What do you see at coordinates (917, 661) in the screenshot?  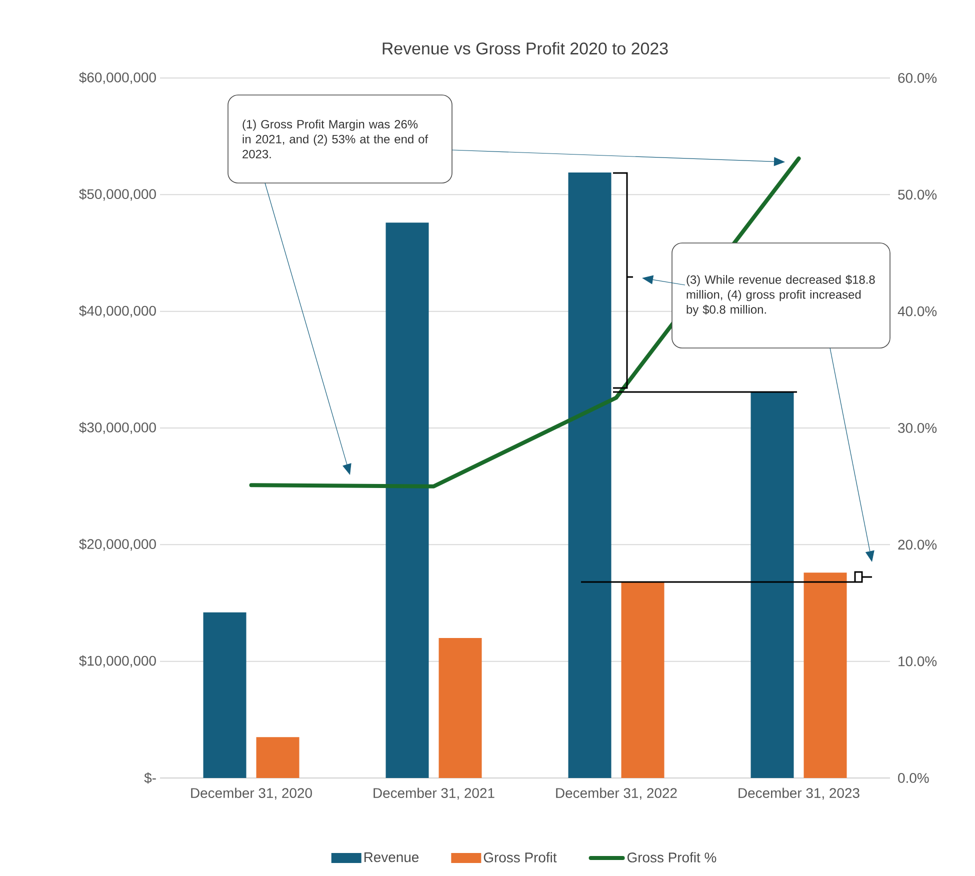 I see `y2-tick-label: 10.0%` at bounding box center [917, 661].